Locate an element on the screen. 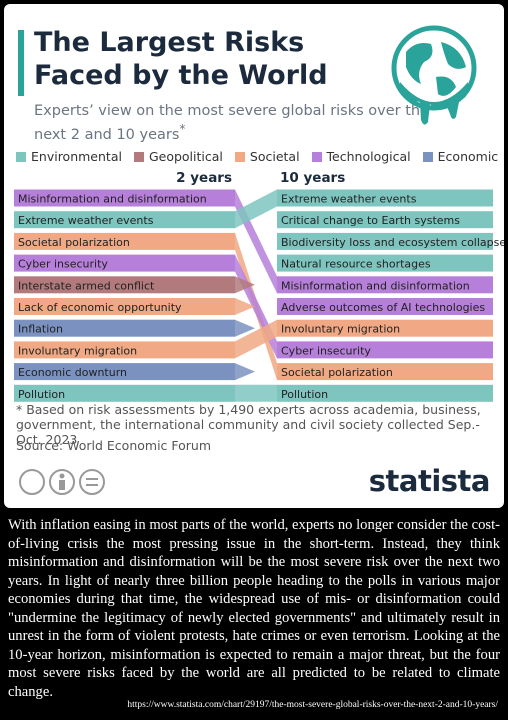  globe-icon is located at coordinates (434, 75).